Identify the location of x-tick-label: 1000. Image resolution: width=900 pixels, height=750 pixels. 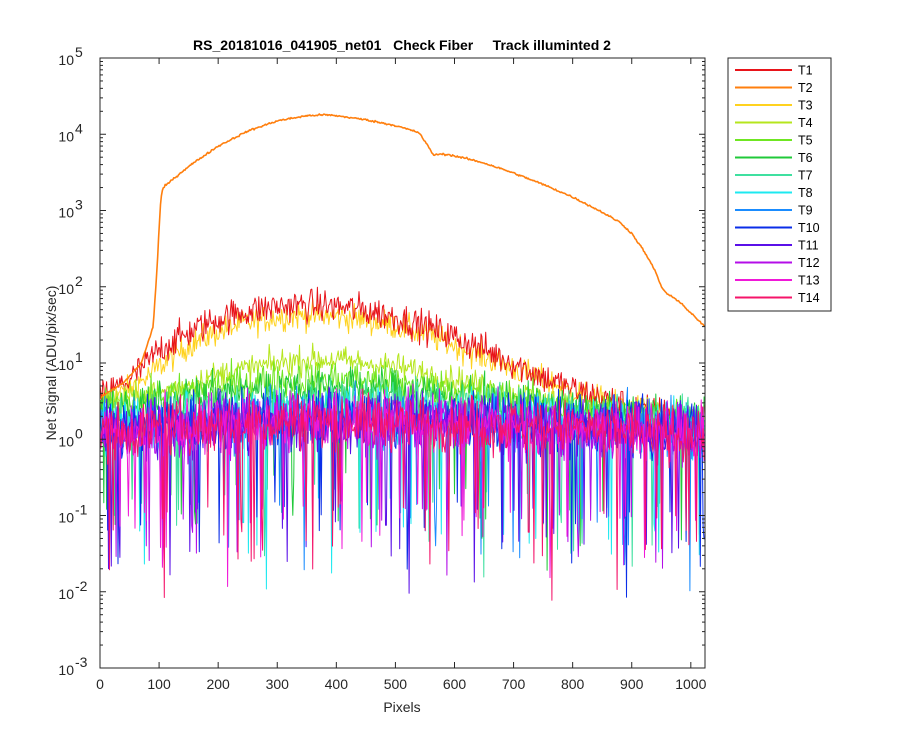
(690, 684).